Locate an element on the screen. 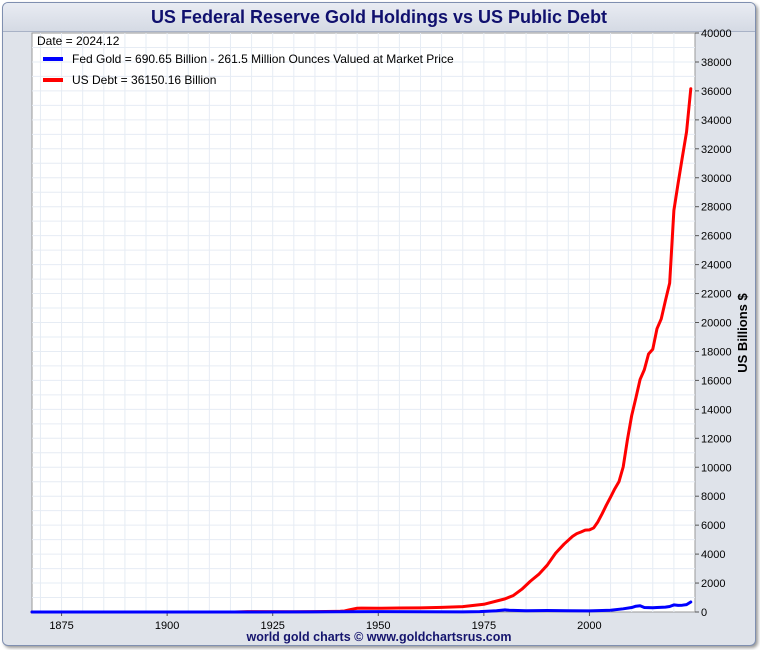 The width and height of the screenshot is (760, 650). y-tick-label: 4000 is located at coordinates (713, 555).